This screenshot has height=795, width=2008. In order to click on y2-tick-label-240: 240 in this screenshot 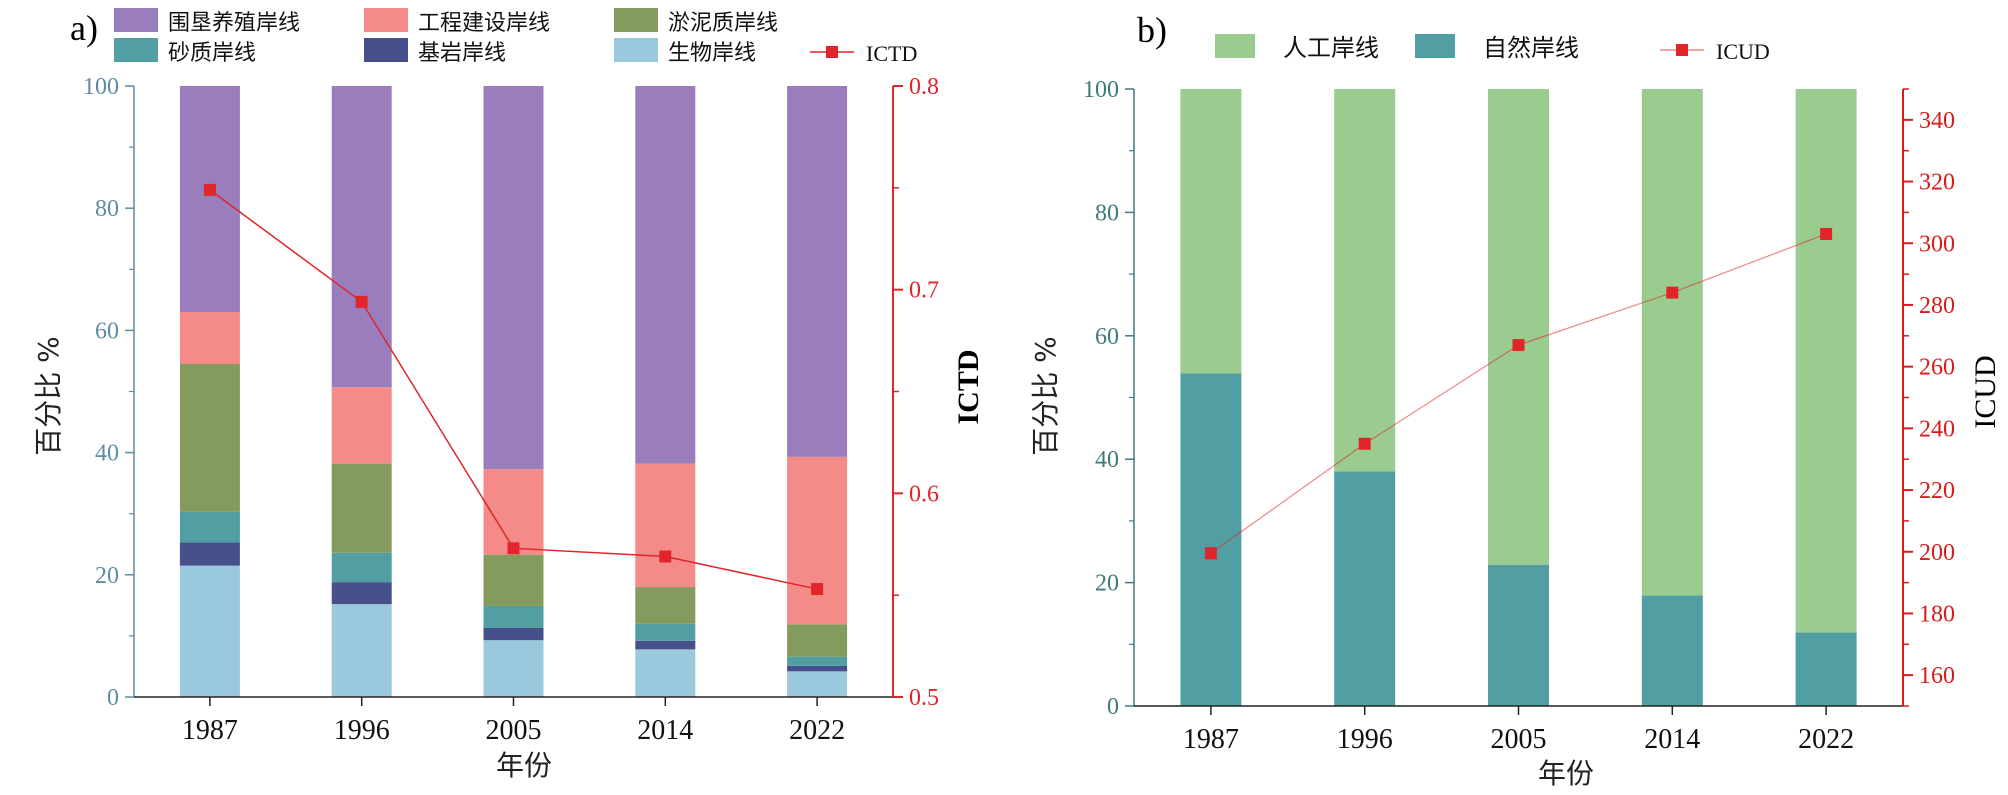, I will do `click(1937, 429)`.